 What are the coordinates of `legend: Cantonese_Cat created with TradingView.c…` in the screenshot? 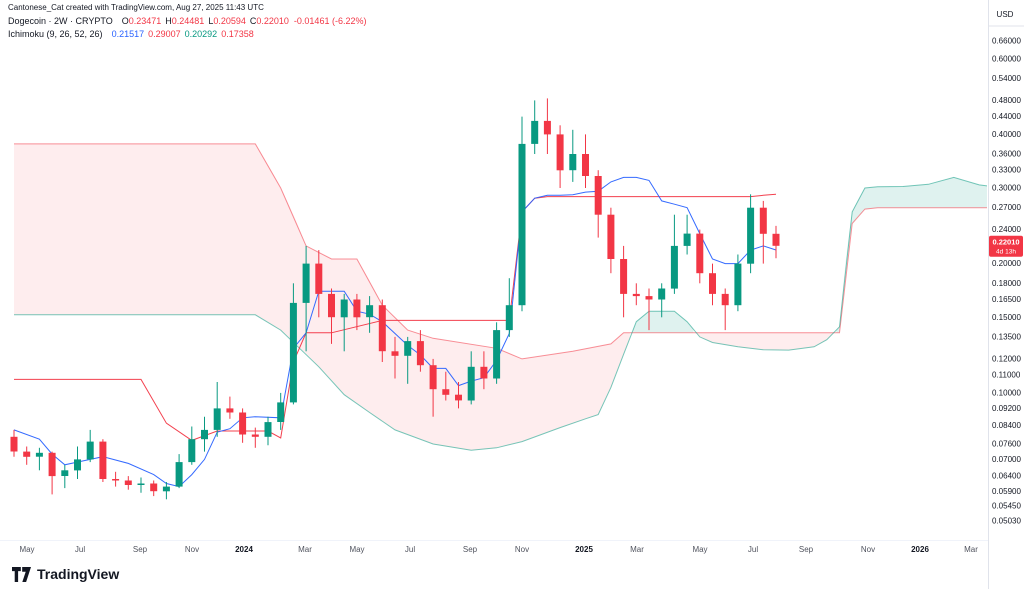 It's located at (187, 22).